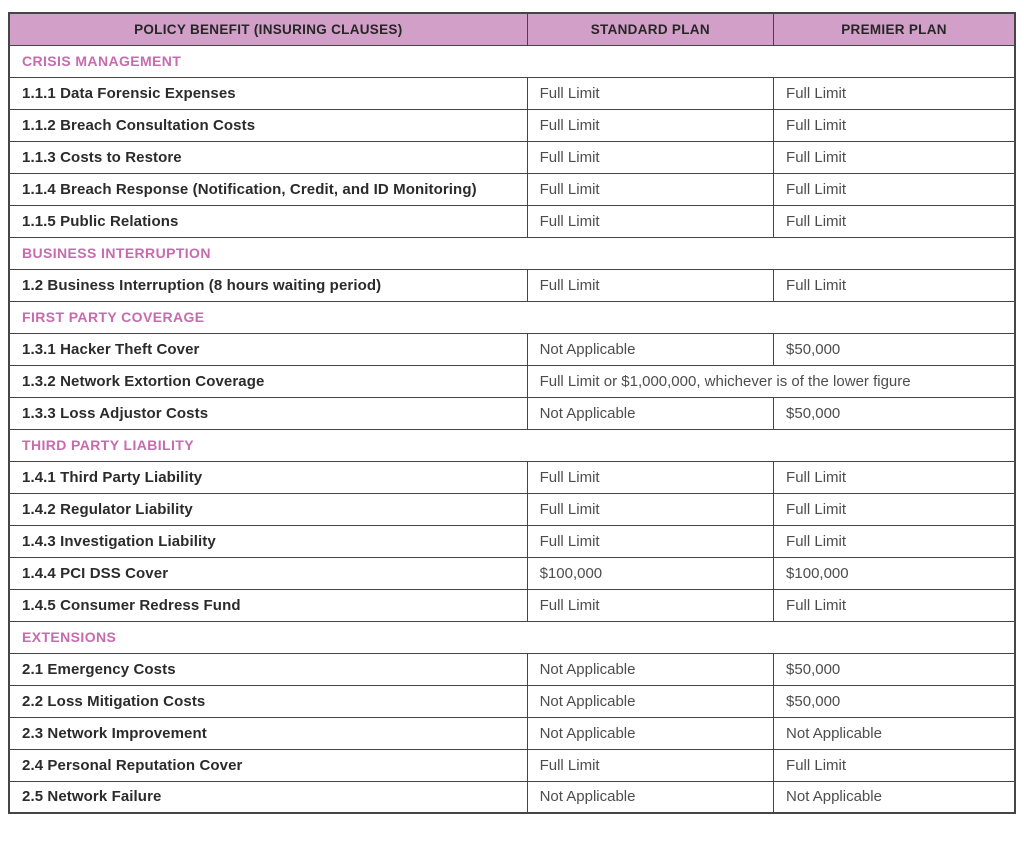 Image resolution: width=1024 pixels, height=857 pixels. Describe the element at coordinates (650, 573) in the screenshot. I see `standard-plan-value-cell: $100,000` at that location.